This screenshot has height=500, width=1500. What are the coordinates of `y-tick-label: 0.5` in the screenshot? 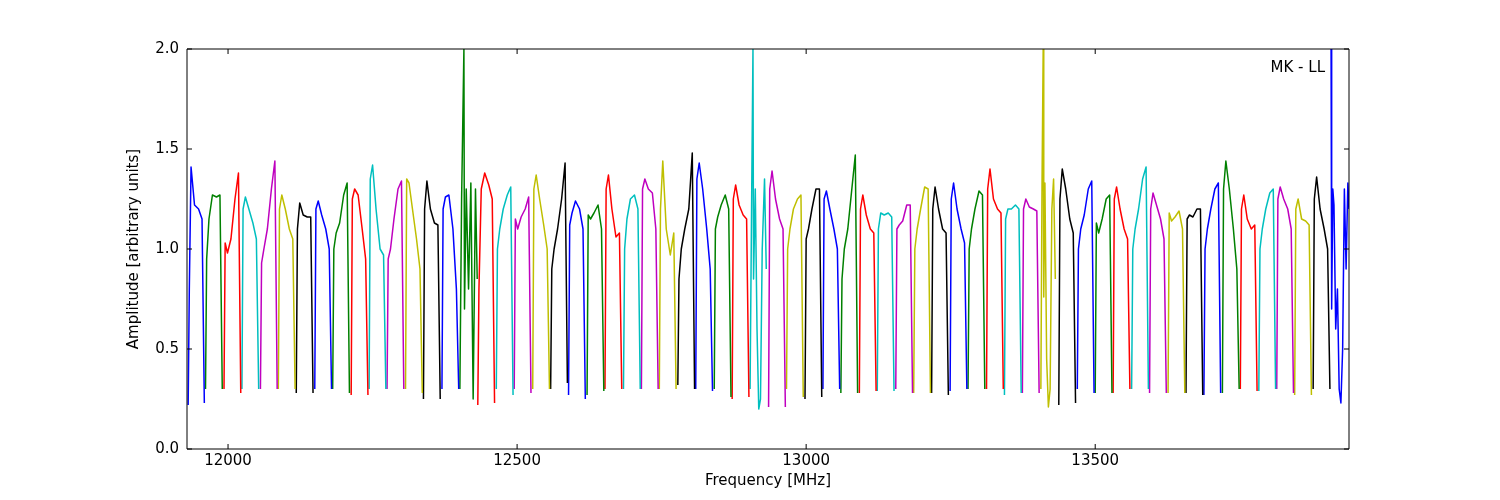 It's located at (167, 347).